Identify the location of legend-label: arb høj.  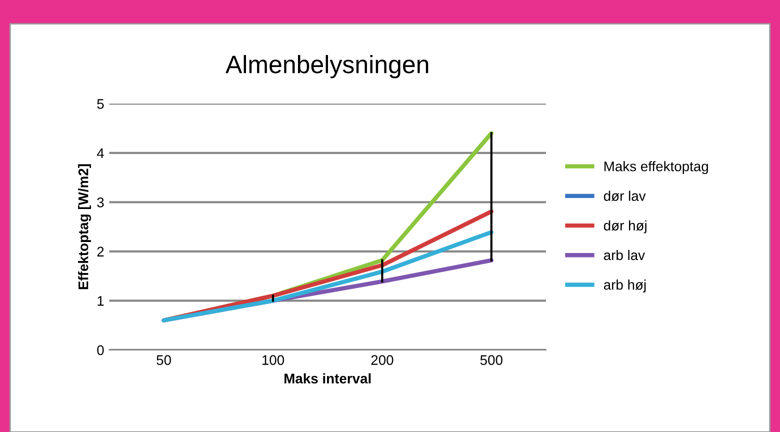
(625, 286).